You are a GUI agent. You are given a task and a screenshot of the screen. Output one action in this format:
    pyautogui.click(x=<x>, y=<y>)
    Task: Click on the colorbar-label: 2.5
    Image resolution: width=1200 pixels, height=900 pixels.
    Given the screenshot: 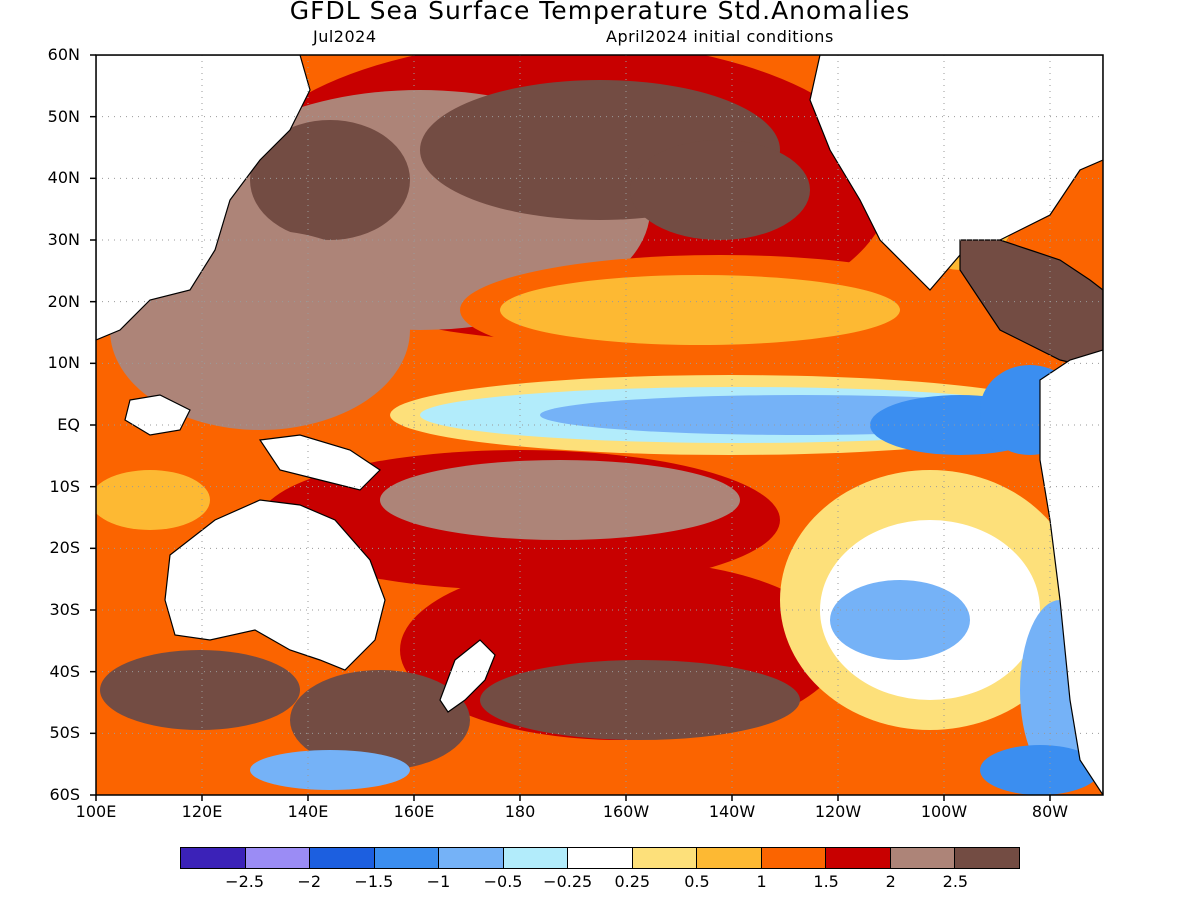 What is the action you would take?
    pyautogui.click(x=955, y=881)
    